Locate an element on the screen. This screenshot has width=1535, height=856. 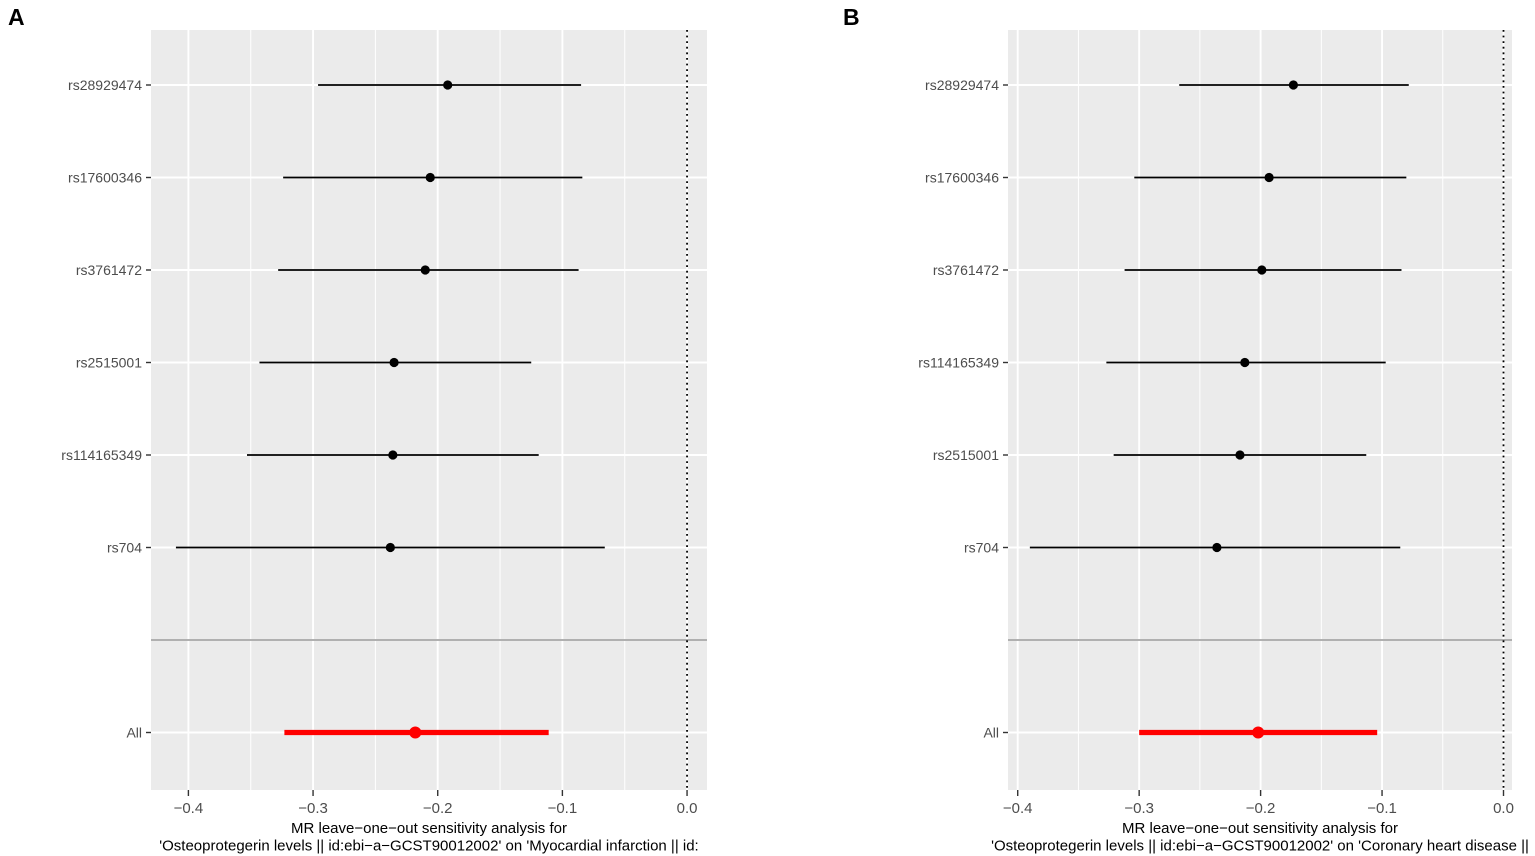
panel-a-letter: A is located at coordinates (16, 17).